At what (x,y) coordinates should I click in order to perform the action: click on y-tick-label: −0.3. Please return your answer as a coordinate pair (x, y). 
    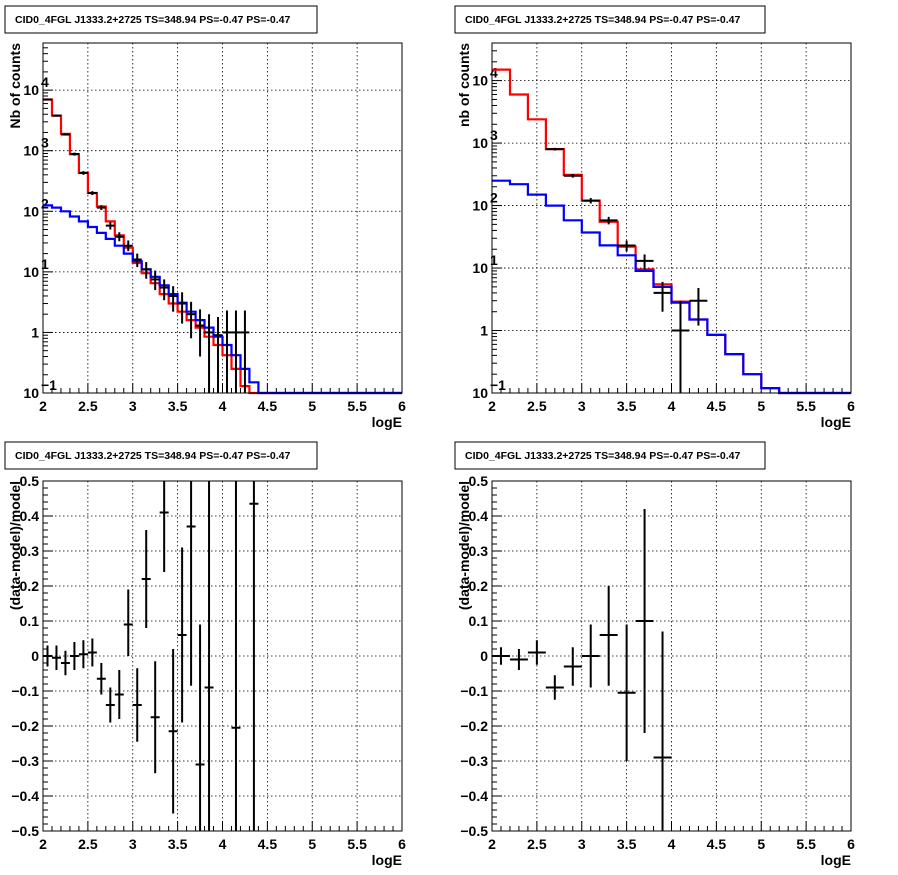
    Looking at the image, I should click on (474, 761).